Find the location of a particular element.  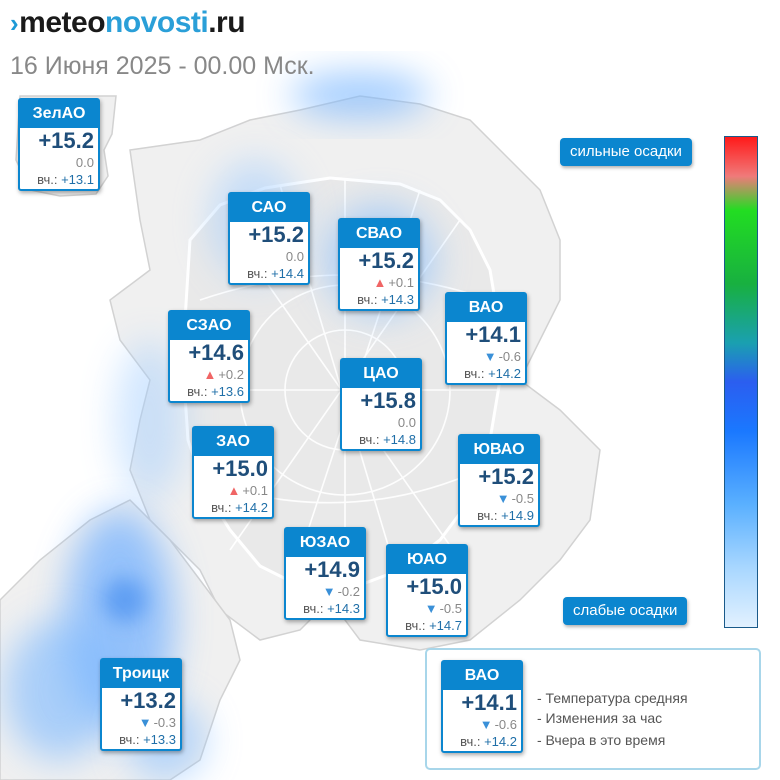

district-card-cao: ЦАО +15.8 0.0 вч.: +14.8 is located at coordinates (381, 404).